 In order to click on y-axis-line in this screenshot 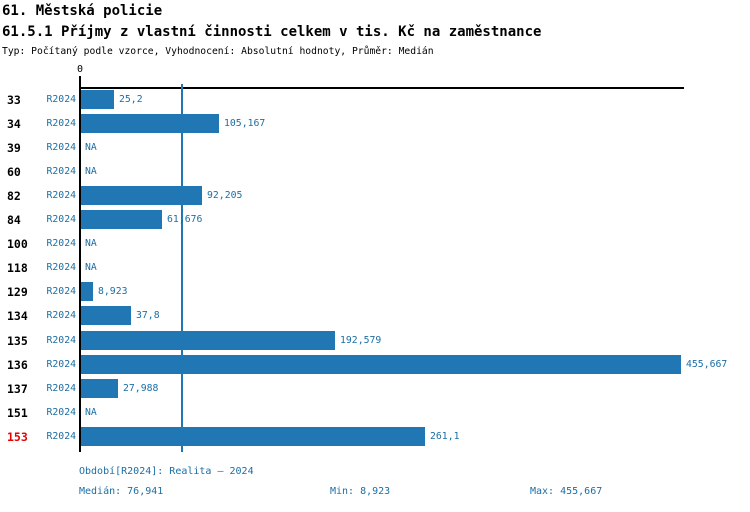, I will do `click(80, 264)`.